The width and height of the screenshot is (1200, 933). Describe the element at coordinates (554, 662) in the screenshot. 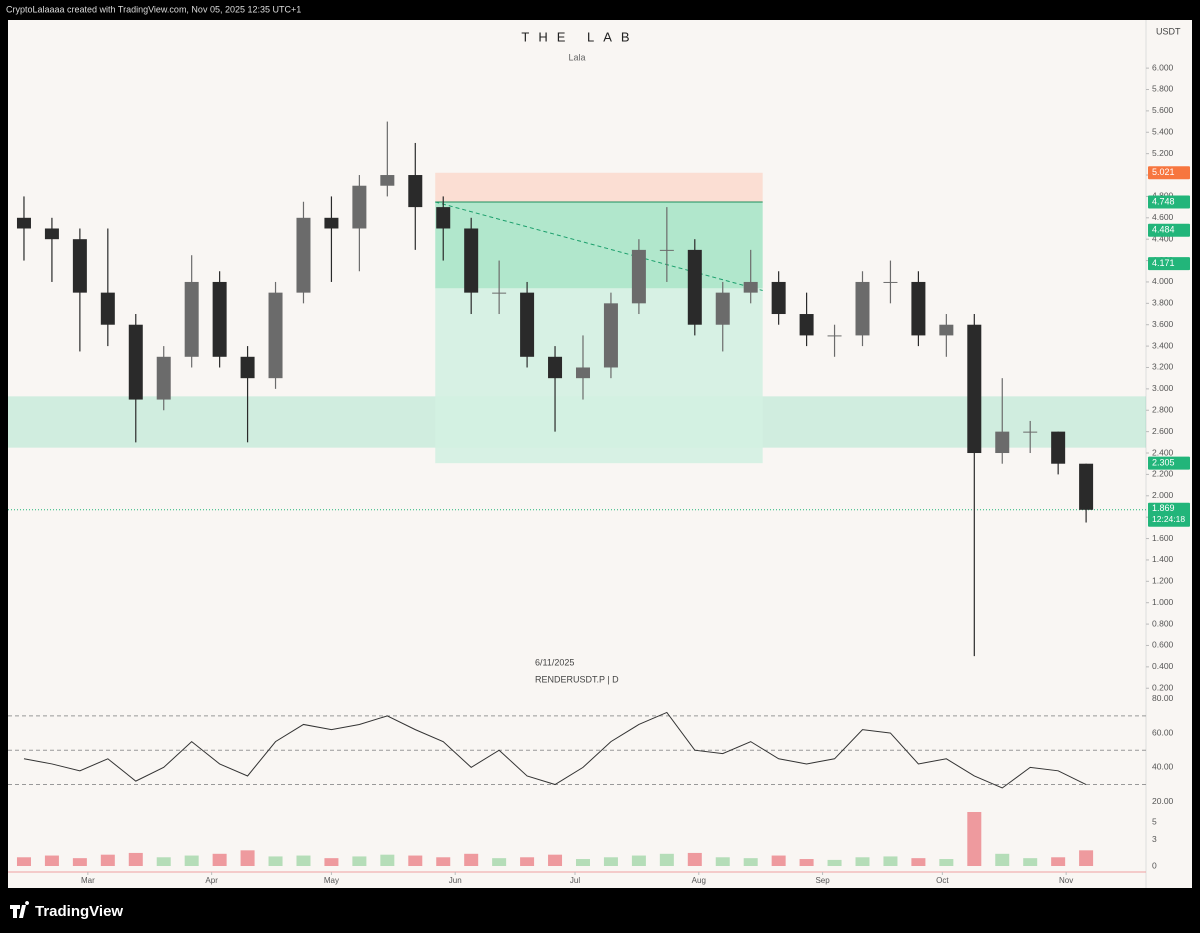

I see `date-label: 6/11/2025` at that location.